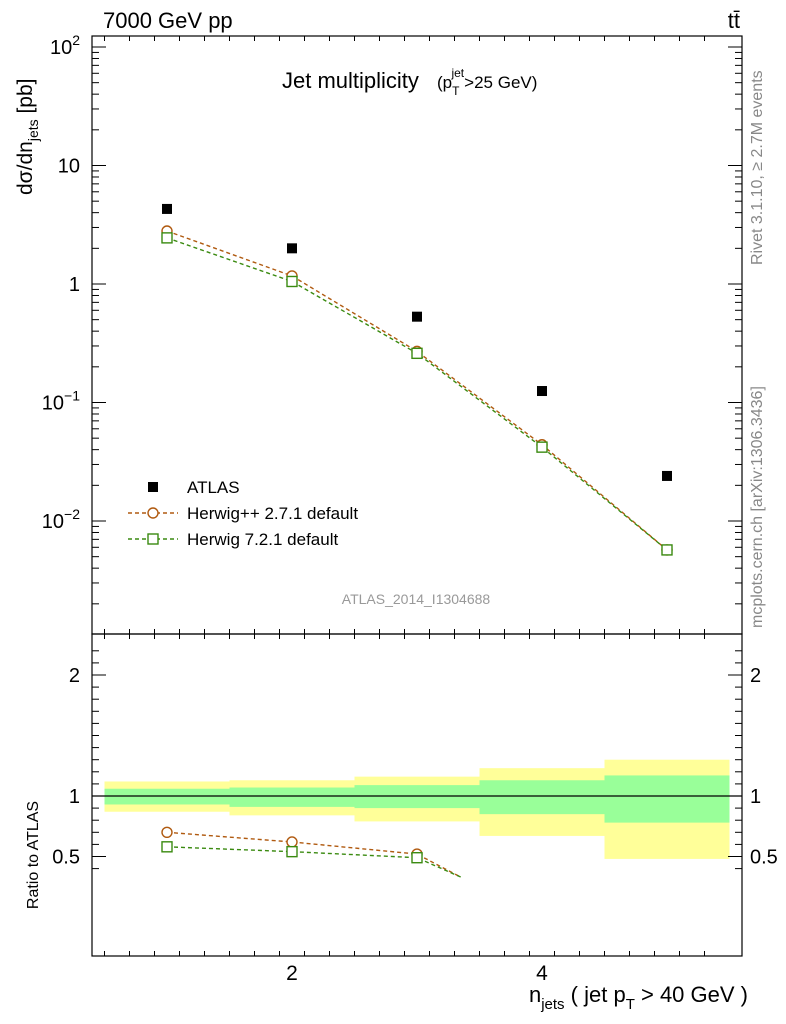 The image size is (786, 1024). What do you see at coordinates (542, 973) in the screenshot?
I see `x-tick-label: 4` at bounding box center [542, 973].